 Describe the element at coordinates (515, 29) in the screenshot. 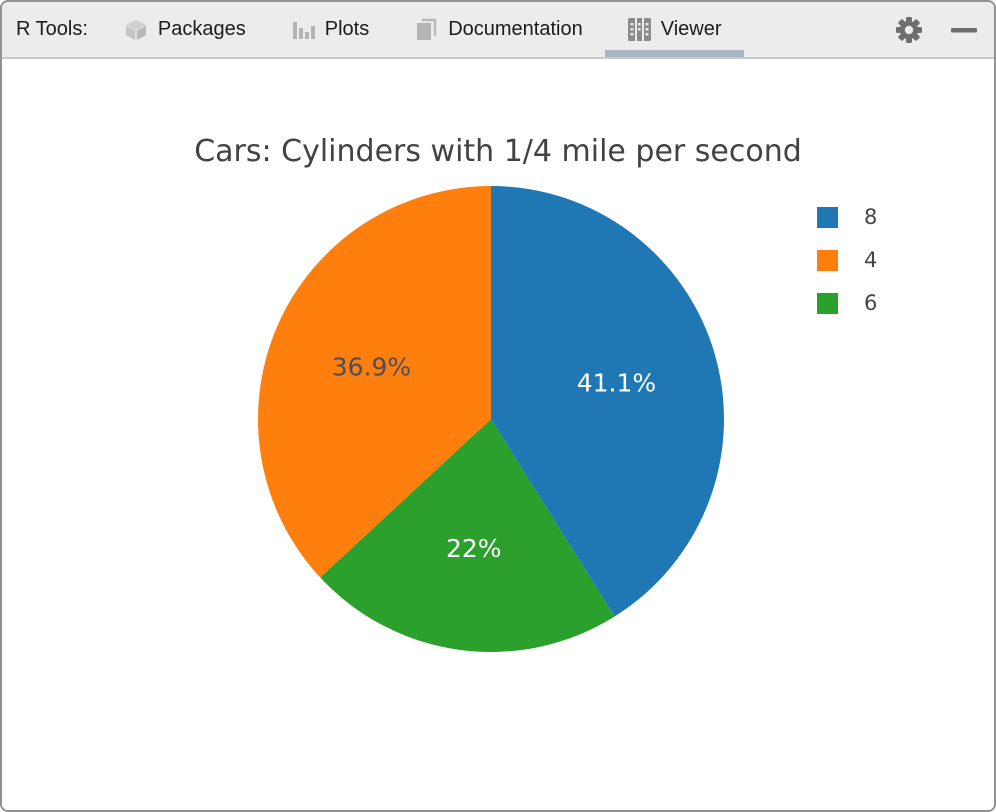

I see `tab-label: Documentation` at that location.